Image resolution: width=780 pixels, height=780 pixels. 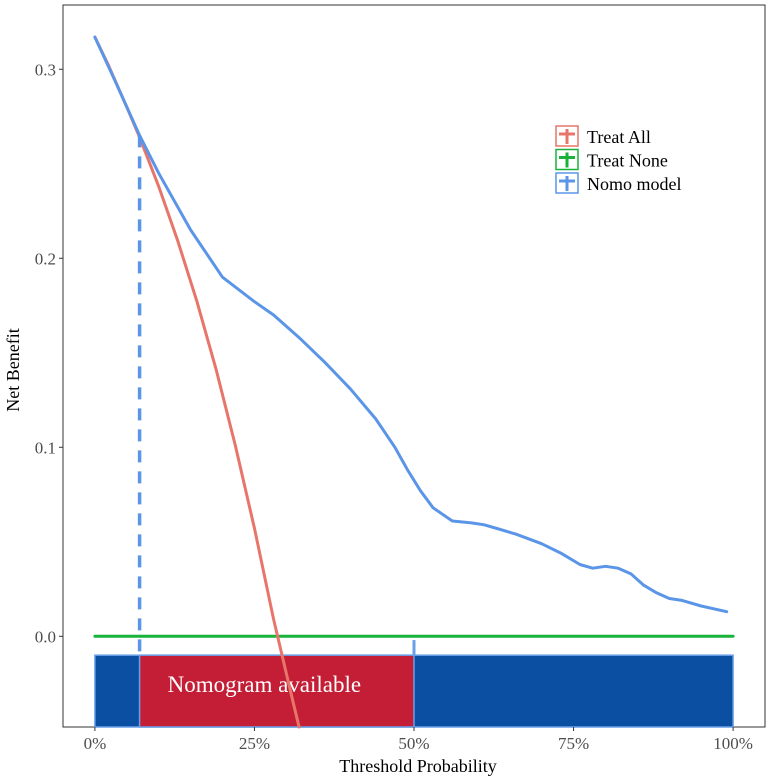 What do you see at coordinates (619, 137) in the screenshot?
I see `legend-label: Treat All` at bounding box center [619, 137].